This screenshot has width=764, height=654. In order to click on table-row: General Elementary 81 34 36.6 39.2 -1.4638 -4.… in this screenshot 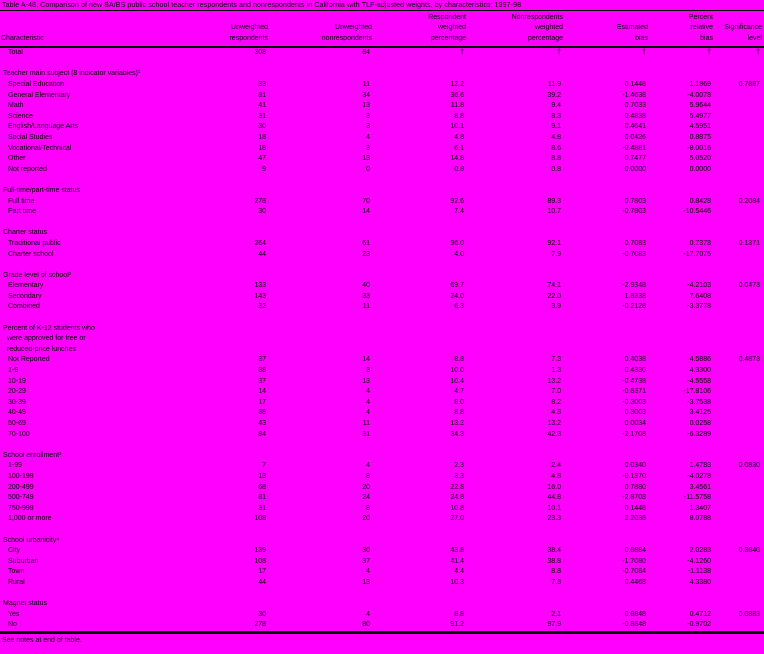, I will do `click(382, 96)`.